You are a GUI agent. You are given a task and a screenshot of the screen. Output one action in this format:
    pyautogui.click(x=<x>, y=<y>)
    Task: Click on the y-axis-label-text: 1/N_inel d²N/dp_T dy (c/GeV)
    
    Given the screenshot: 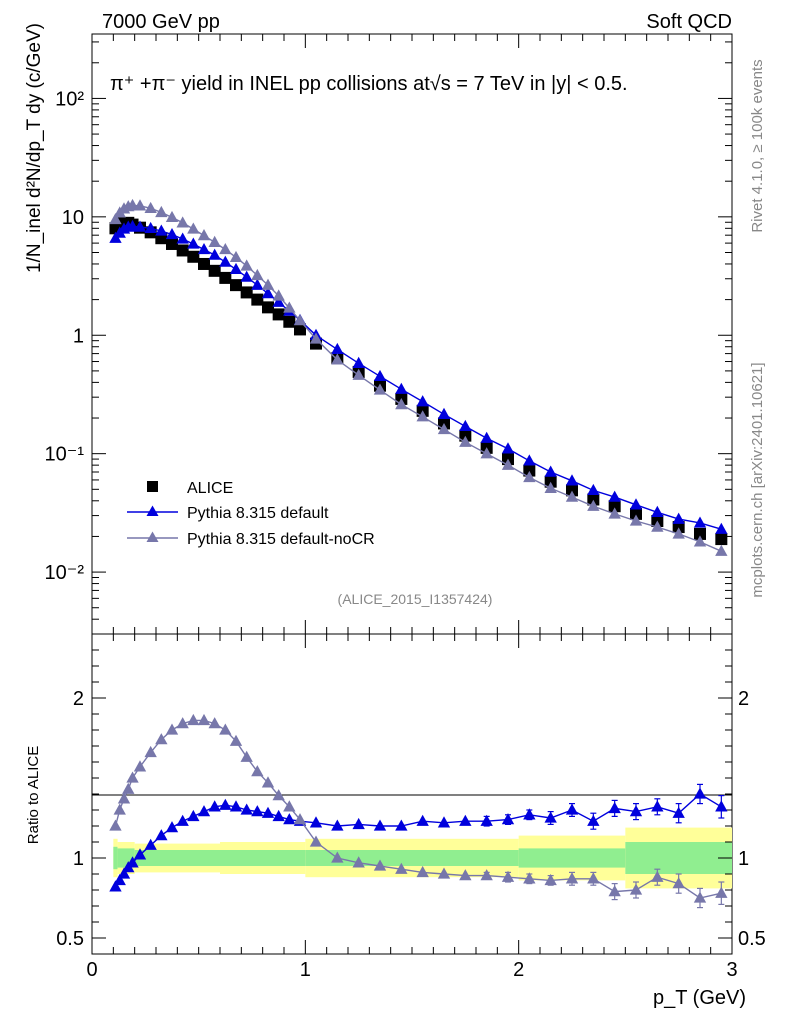 What is the action you would take?
    pyautogui.click(x=34, y=148)
    